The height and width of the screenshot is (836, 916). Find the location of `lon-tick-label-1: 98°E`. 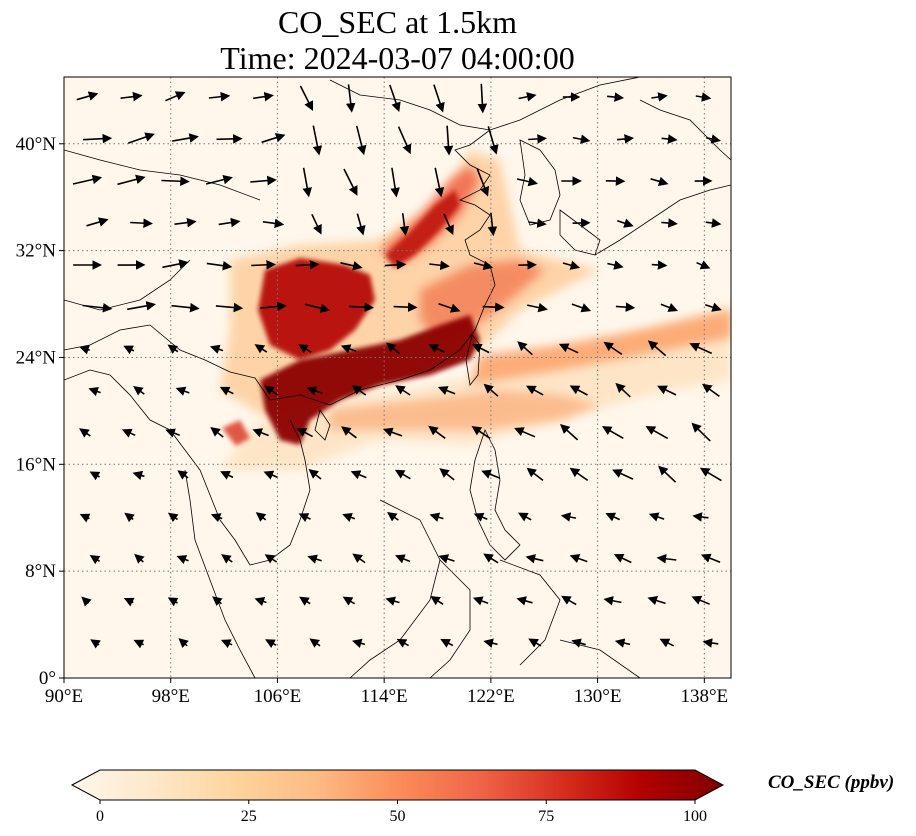

lon-tick-label-1: 98°E is located at coordinates (171, 696).